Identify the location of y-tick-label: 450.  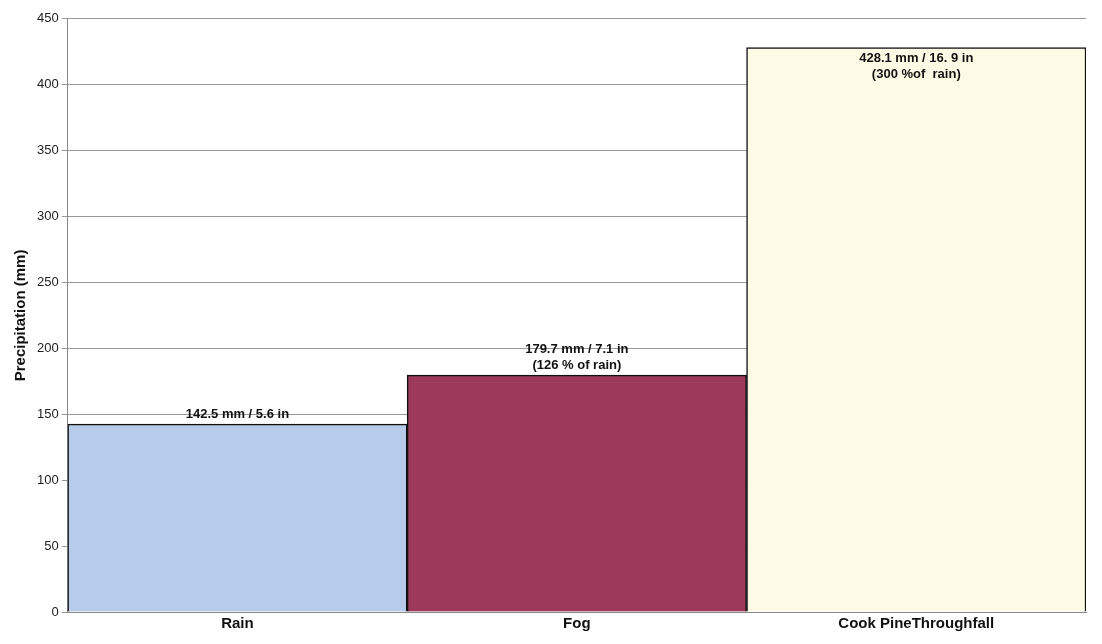
(47, 18).